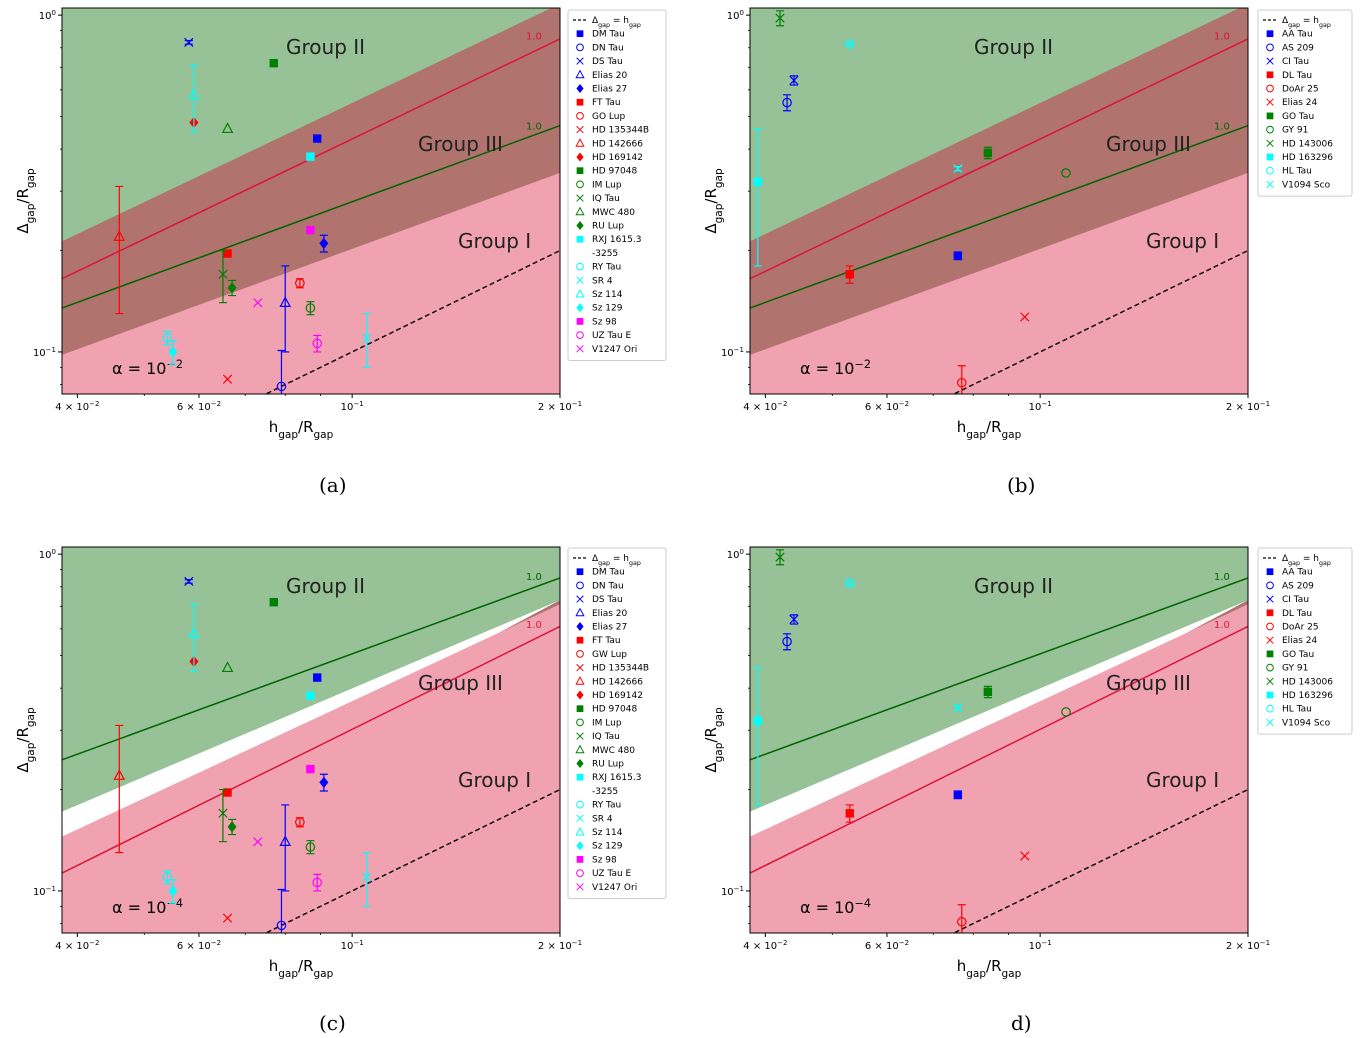 The width and height of the screenshot is (1361, 1038). I want to click on legend-entry-label: DN Tau, so click(608, 586).